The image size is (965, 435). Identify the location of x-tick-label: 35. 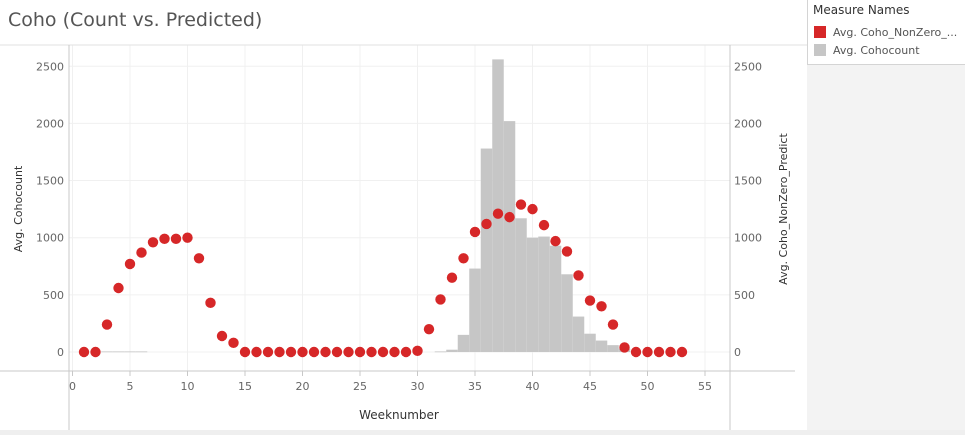
(475, 386).